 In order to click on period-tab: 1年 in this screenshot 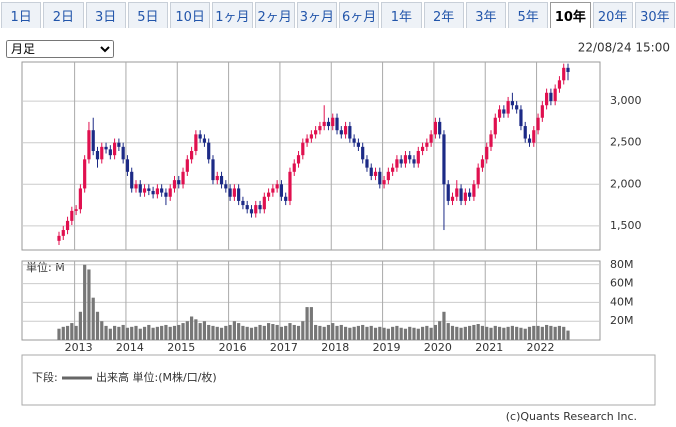, I will do `click(401, 15)`.